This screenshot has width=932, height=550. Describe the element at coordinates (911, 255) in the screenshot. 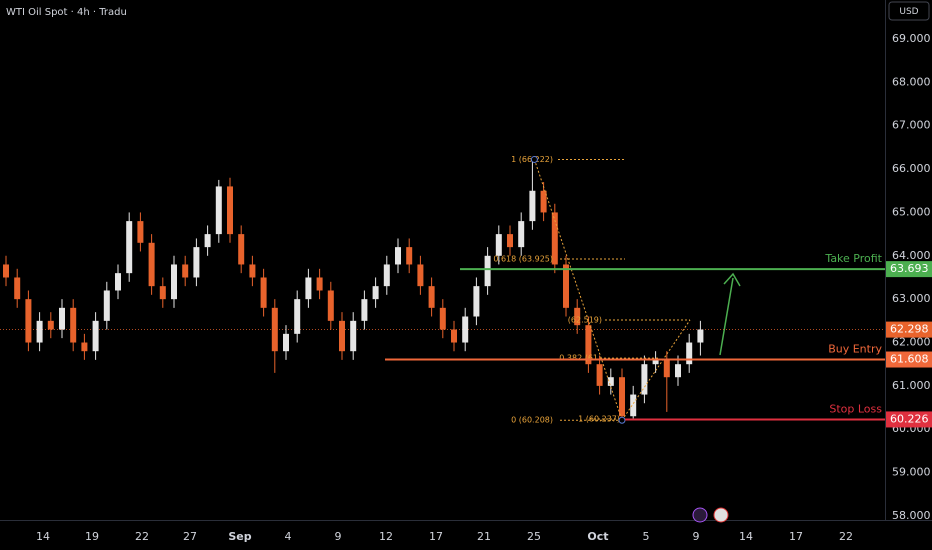

I see `y-tick-label: 64.000` at that location.